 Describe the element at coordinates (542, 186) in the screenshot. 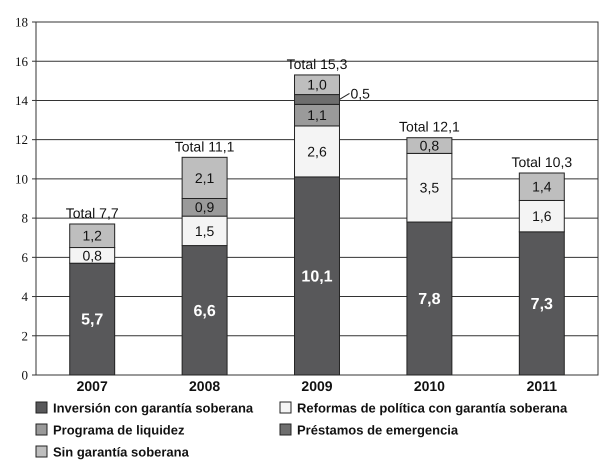

I see `data-label: 1,4` at that location.